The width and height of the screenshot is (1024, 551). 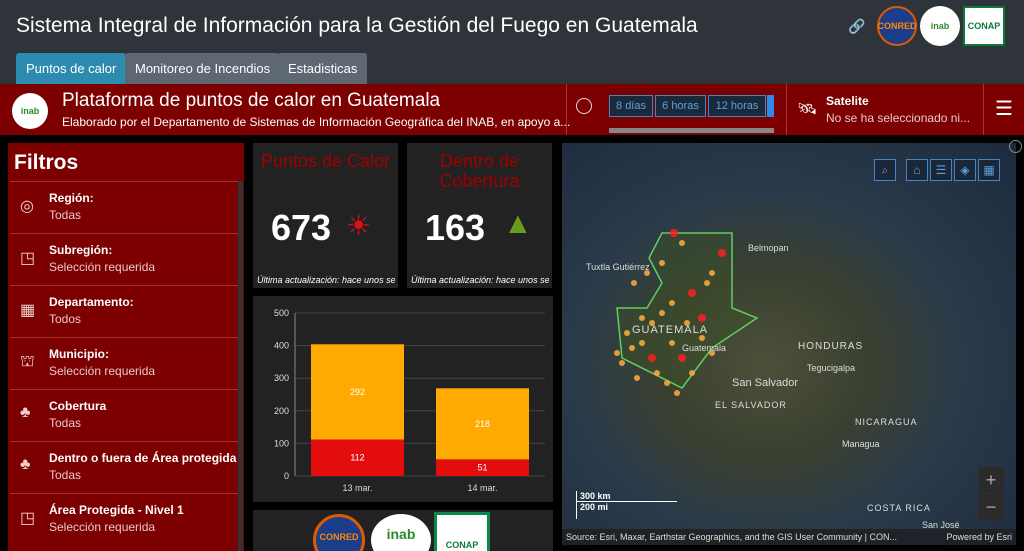 What do you see at coordinates (281, 378) in the screenshot?
I see `y-tick-label: 300` at bounding box center [281, 378].